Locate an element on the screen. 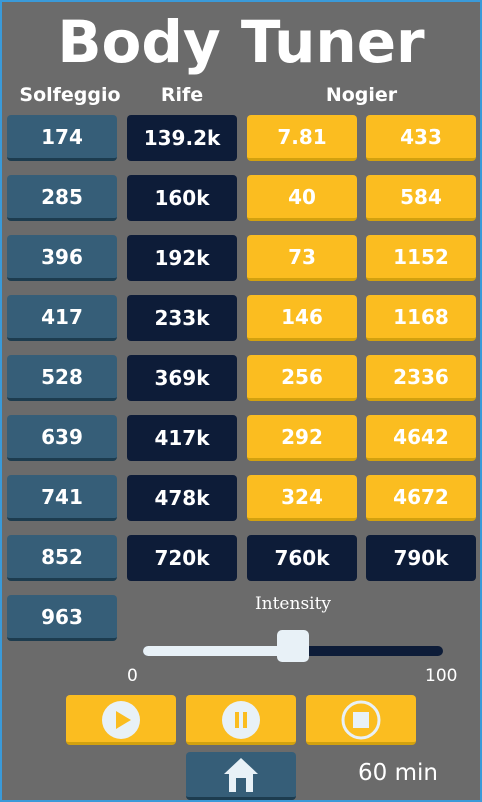  freq-button-solfeggio: 396 is located at coordinates (62, 258).